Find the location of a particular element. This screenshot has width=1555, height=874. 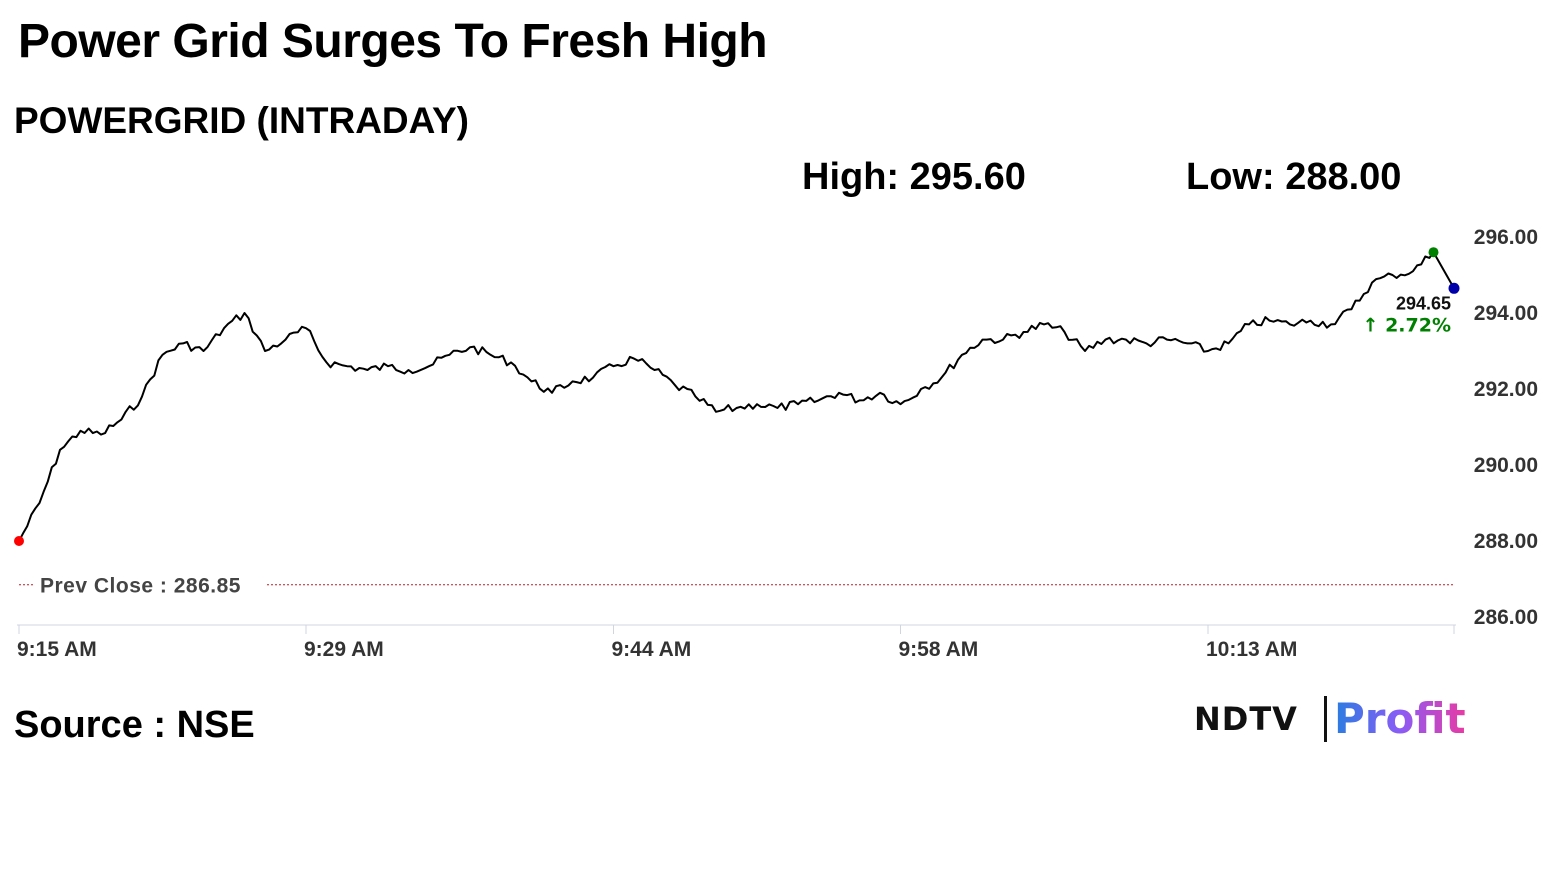

y-tick-label: 290.00 is located at coordinates (1506, 465).